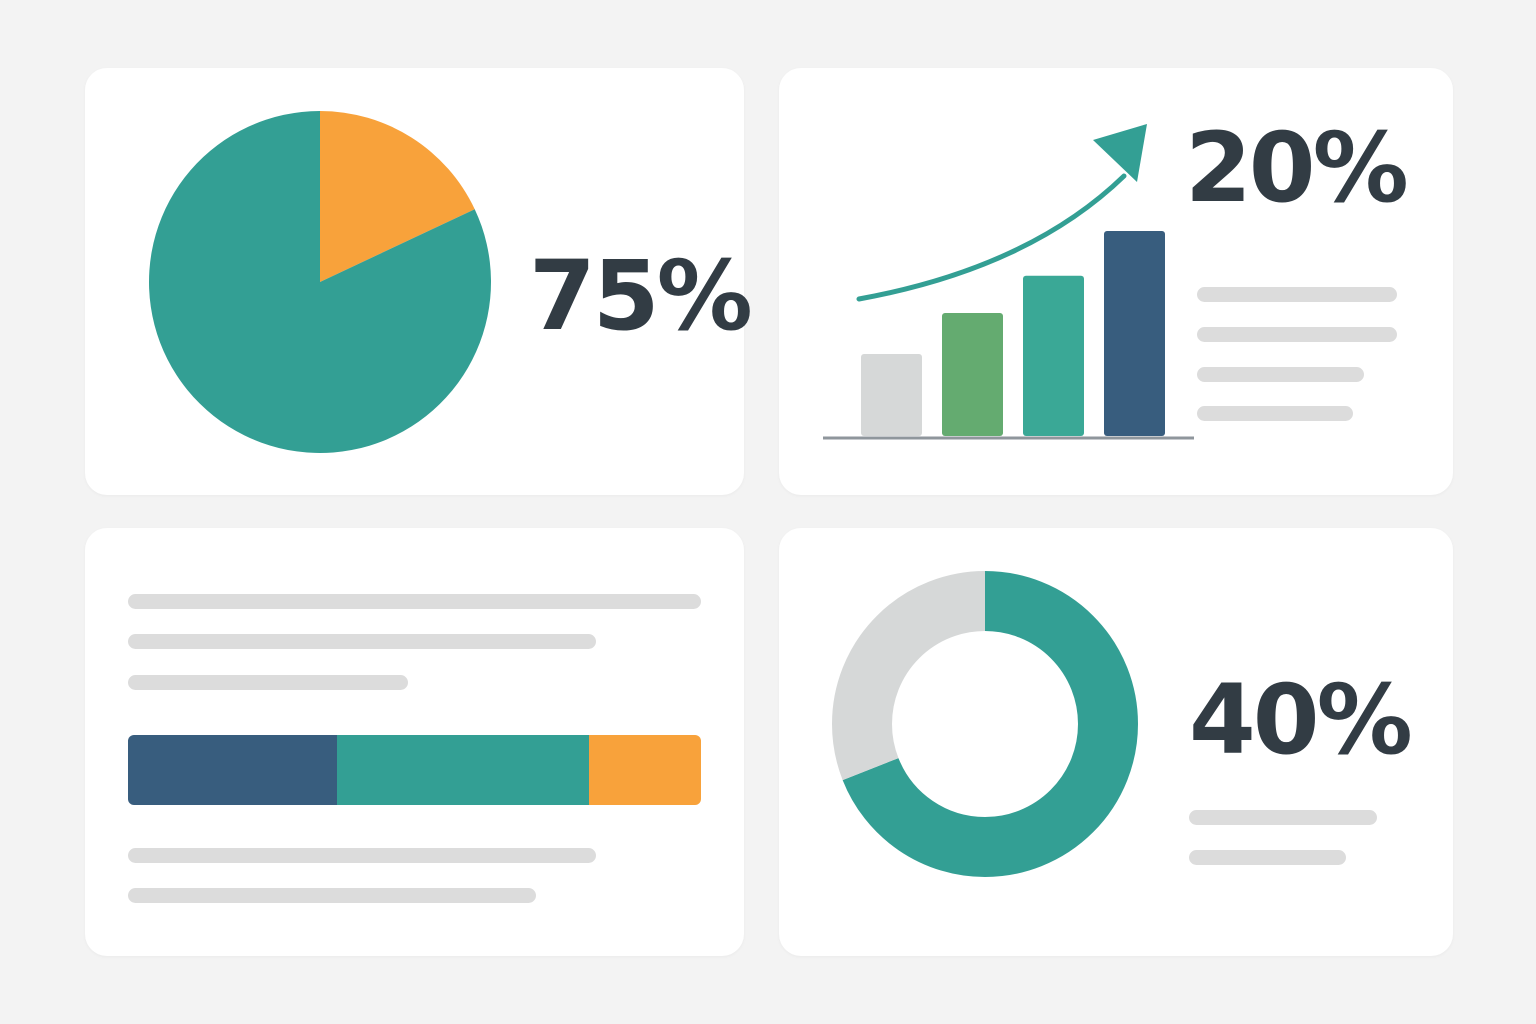 The width and height of the screenshot is (1536, 1024). I want to click on donut-chart, so click(985, 724).